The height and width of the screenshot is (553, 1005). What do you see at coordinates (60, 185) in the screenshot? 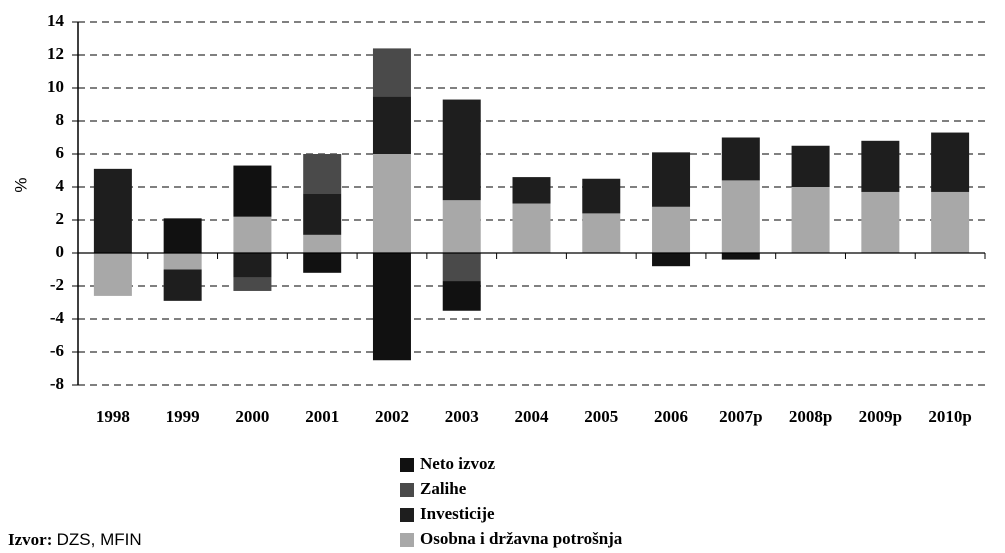
I see `y-tick-label: 4` at bounding box center [60, 185].